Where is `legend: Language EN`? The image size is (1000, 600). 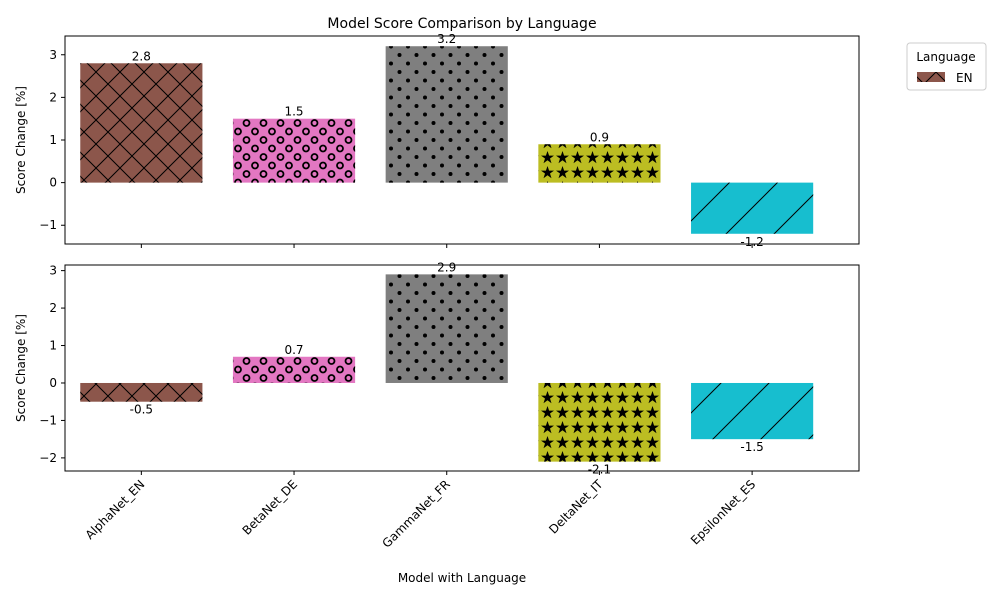 legend: Language EN is located at coordinates (946, 66).